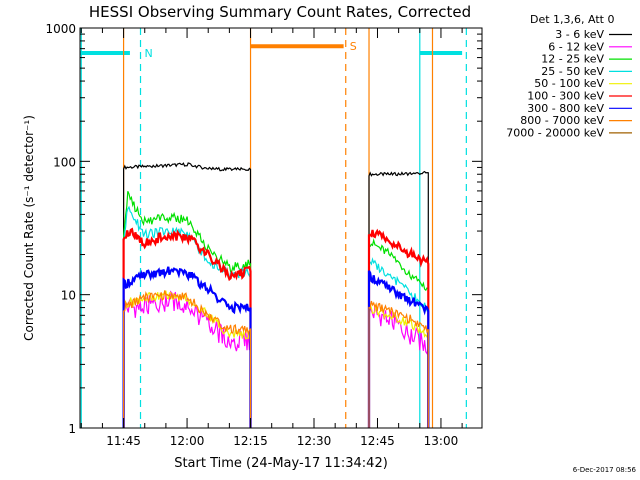  I want to click on x-axis-label: Start Time (24-May-17 11:34:42), so click(281, 463).